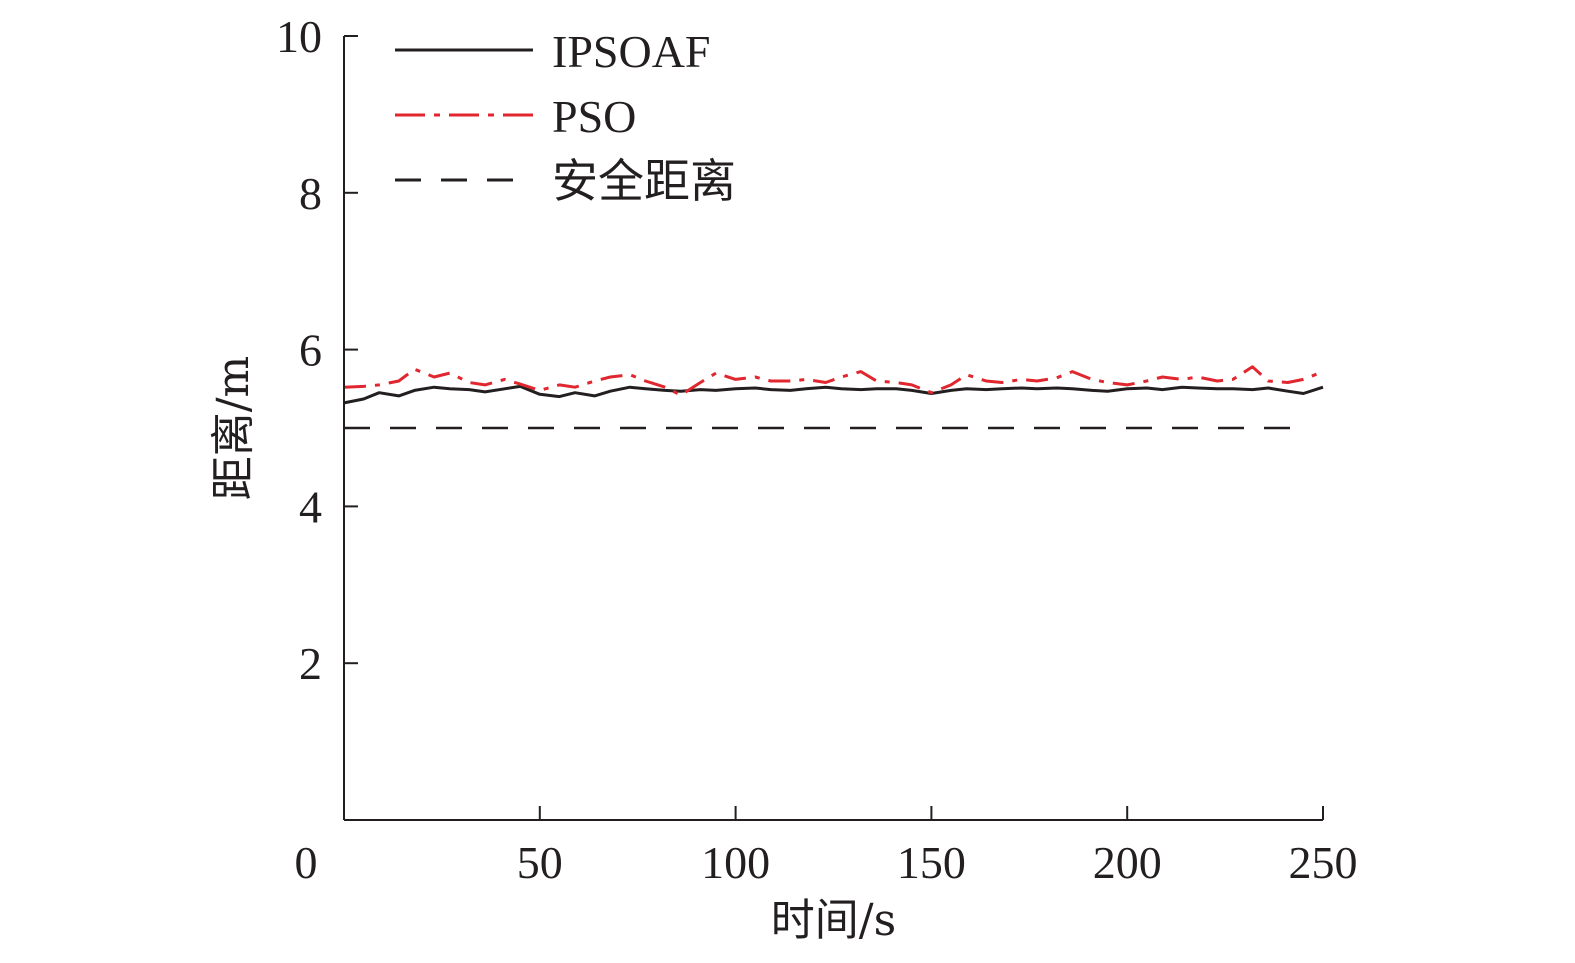 This screenshot has height=963, width=1575. What do you see at coordinates (1323, 862) in the screenshot?
I see `x-tick-label: 250` at bounding box center [1323, 862].